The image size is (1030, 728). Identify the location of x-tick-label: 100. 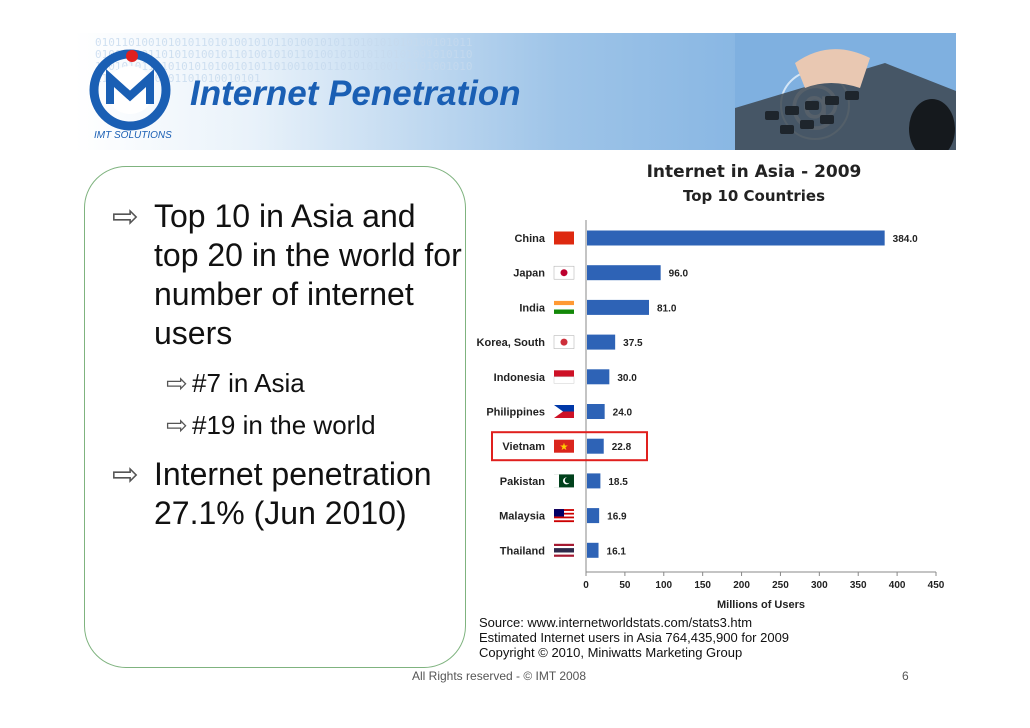
(663, 585).